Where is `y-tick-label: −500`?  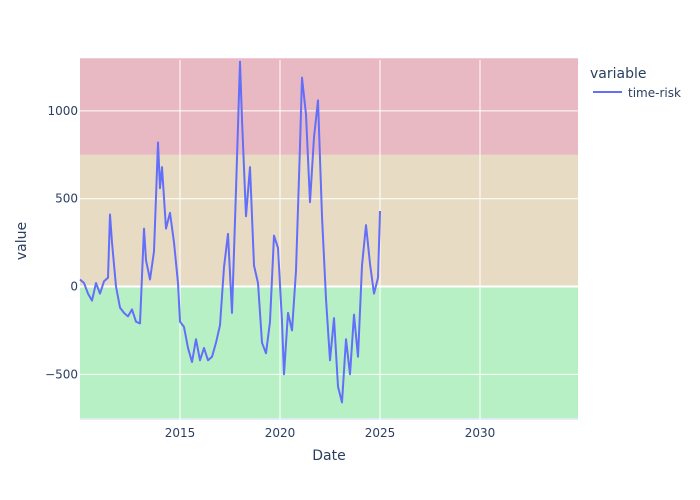
y-tick-label: −500 is located at coordinates (61, 374).